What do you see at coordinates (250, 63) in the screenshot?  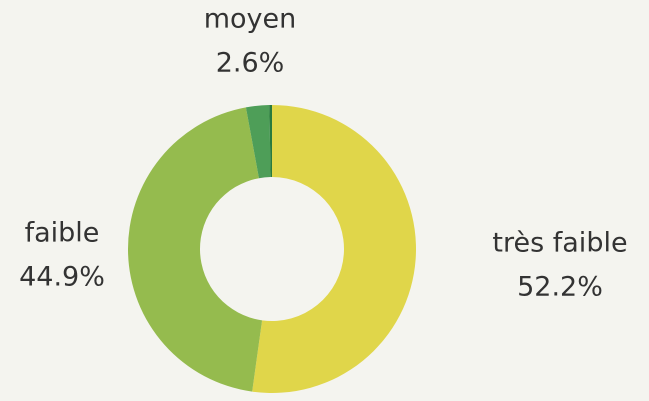 I see `slice-value-label: 2.6%` at bounding box center [250, 63].